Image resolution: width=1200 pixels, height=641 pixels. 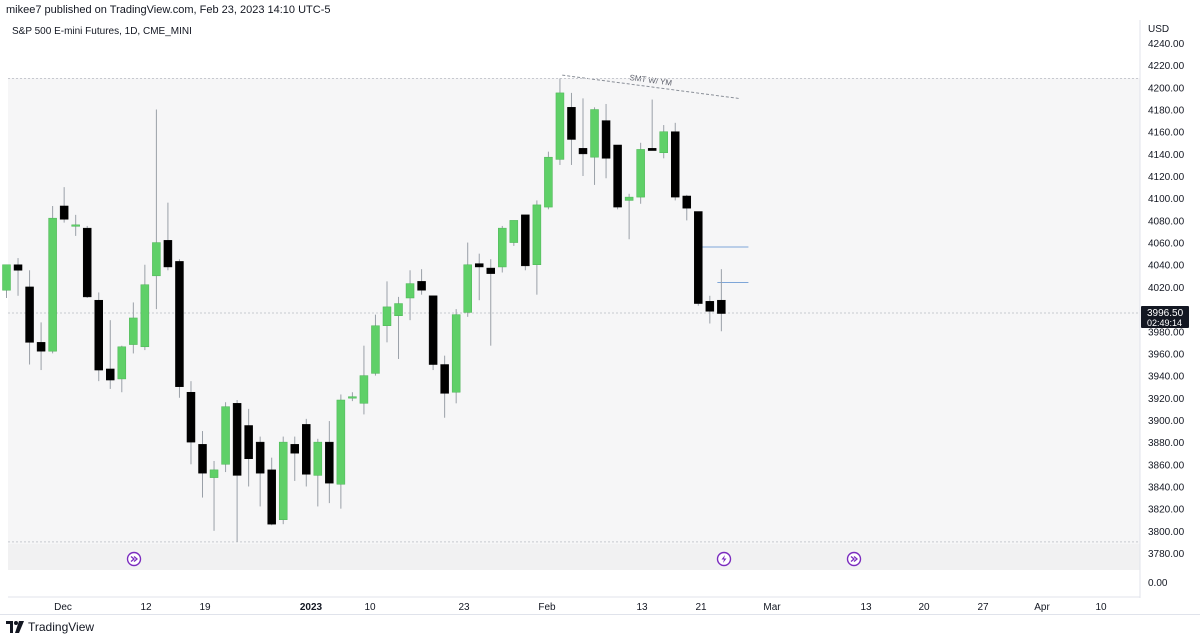 I want to click on symbol-title: S&P 500 E-mini Futures, 1D, CME_MINI, so click(x=102, y=31).